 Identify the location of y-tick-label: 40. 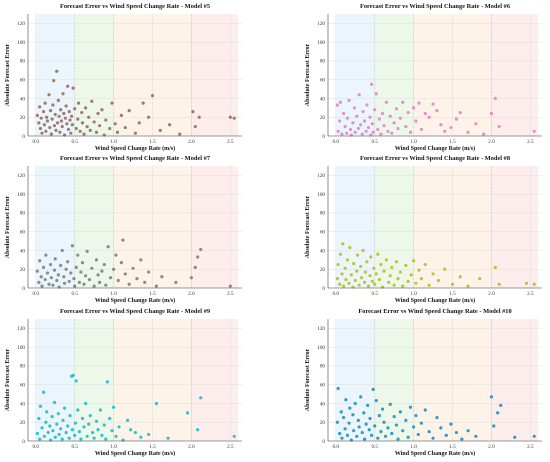
(23, 404).